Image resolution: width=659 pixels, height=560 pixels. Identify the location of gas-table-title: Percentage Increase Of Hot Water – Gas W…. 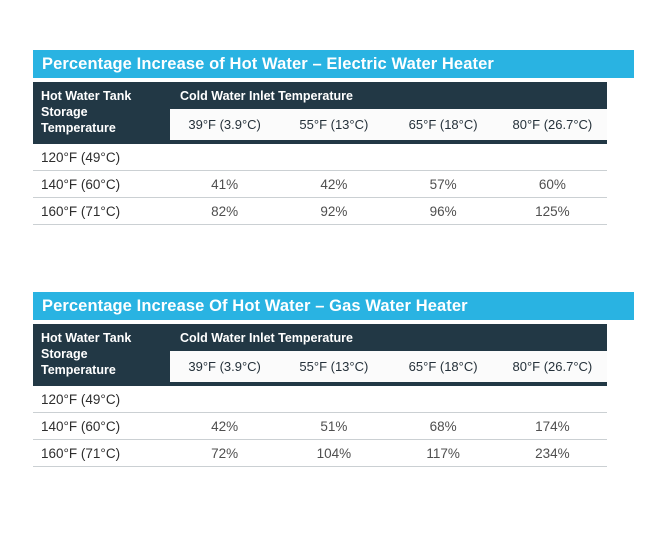
(255, 305).